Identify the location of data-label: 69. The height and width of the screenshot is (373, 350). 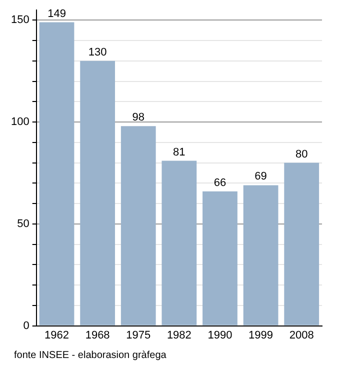
(260, 176).